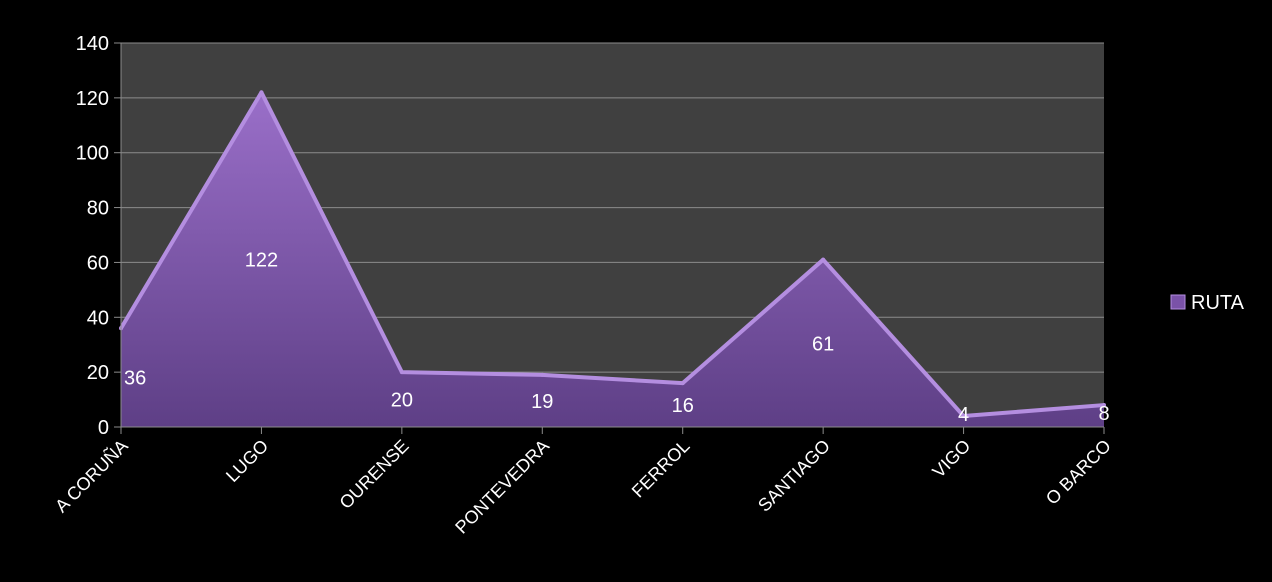 The height and width of the screenshot is (582, 1272). I want to click on x-tick-label: PONTEVEDRA, so click(502, 487).